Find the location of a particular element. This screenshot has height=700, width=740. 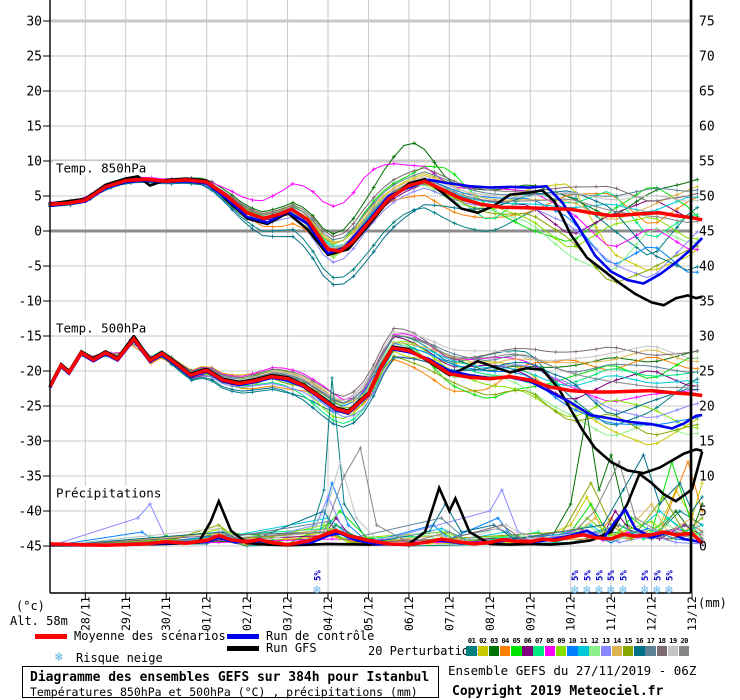

precip-mean-line is located at coordinates (377, 538).